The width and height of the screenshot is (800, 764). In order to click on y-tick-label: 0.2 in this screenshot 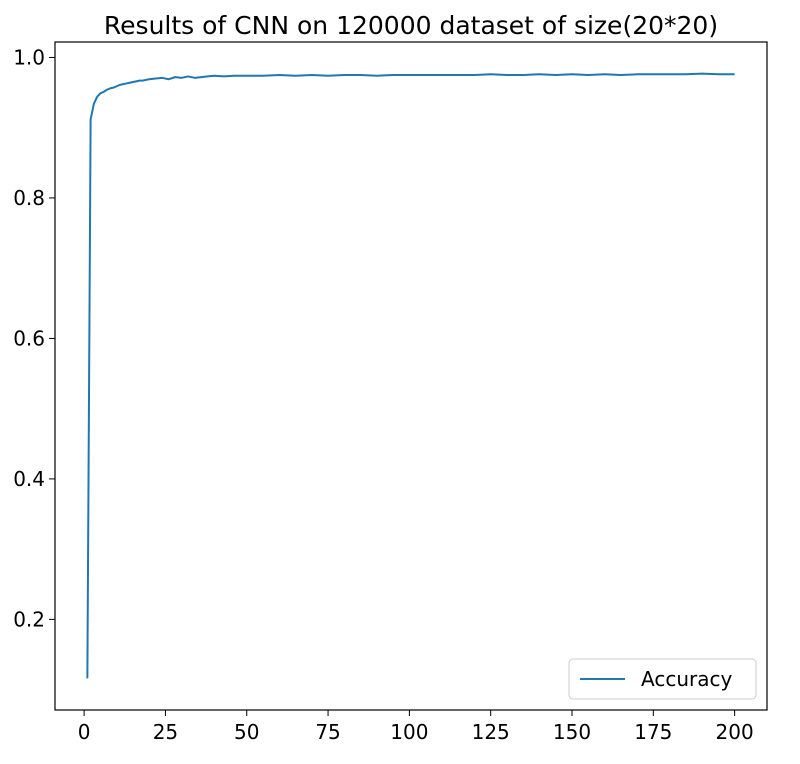, I will do `click(29, 619)`.